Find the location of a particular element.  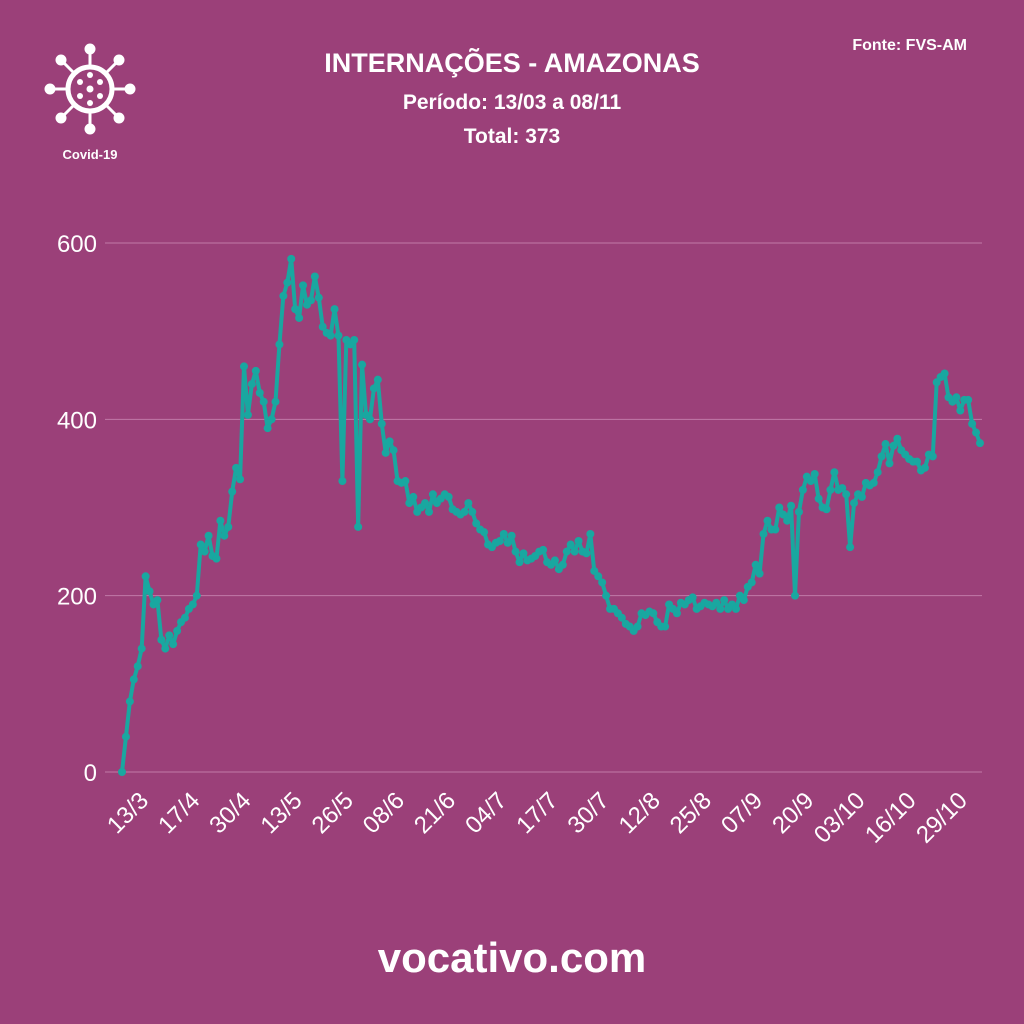

logo-label: Covid-19 is located at coordinates (90, 154).